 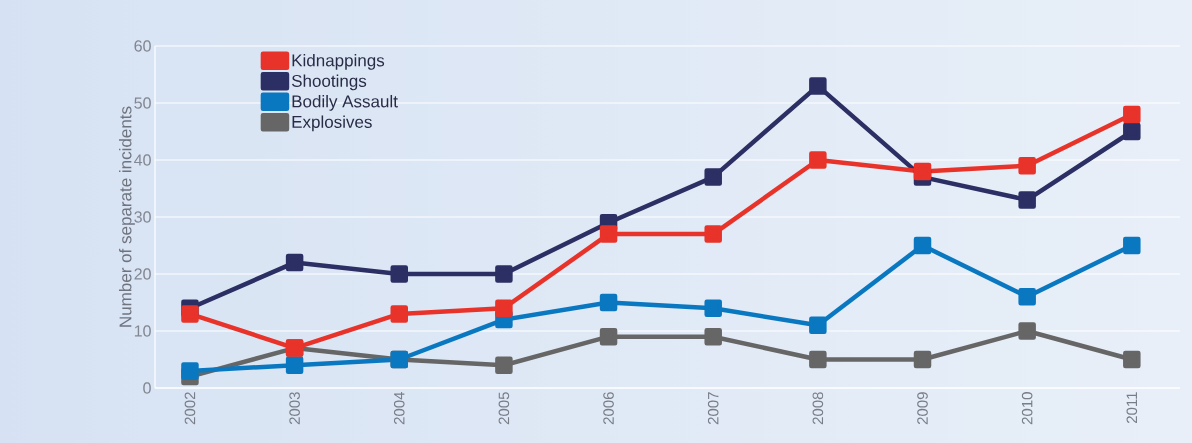 I want to click on y-tick-label: 50, so click(x=142, y=103).